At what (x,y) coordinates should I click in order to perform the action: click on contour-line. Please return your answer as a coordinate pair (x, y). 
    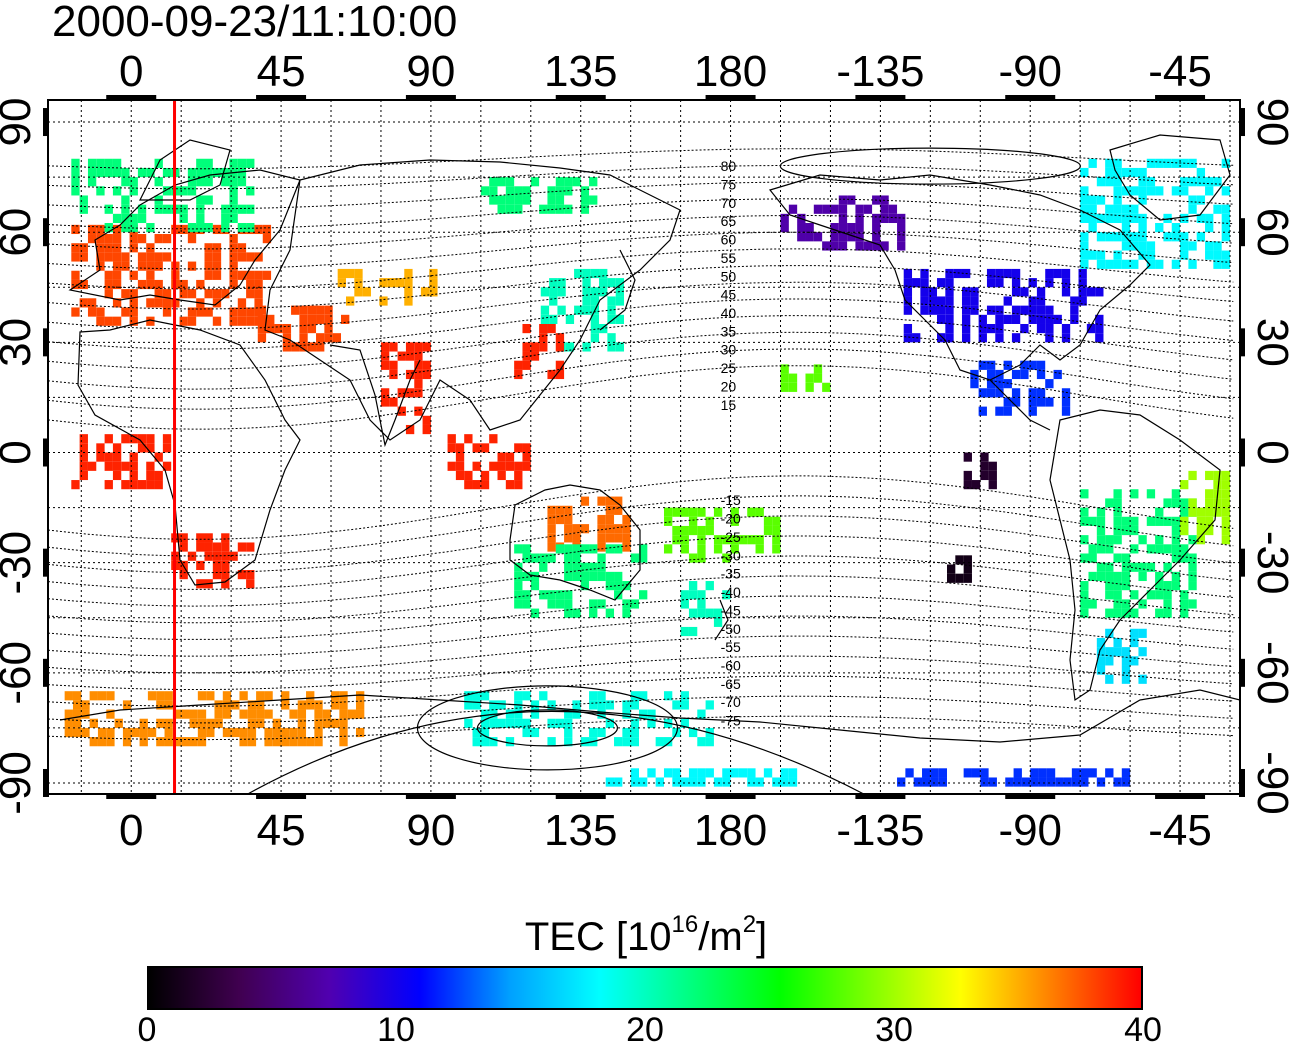
    Looking at the image, I should click on (641, 360).